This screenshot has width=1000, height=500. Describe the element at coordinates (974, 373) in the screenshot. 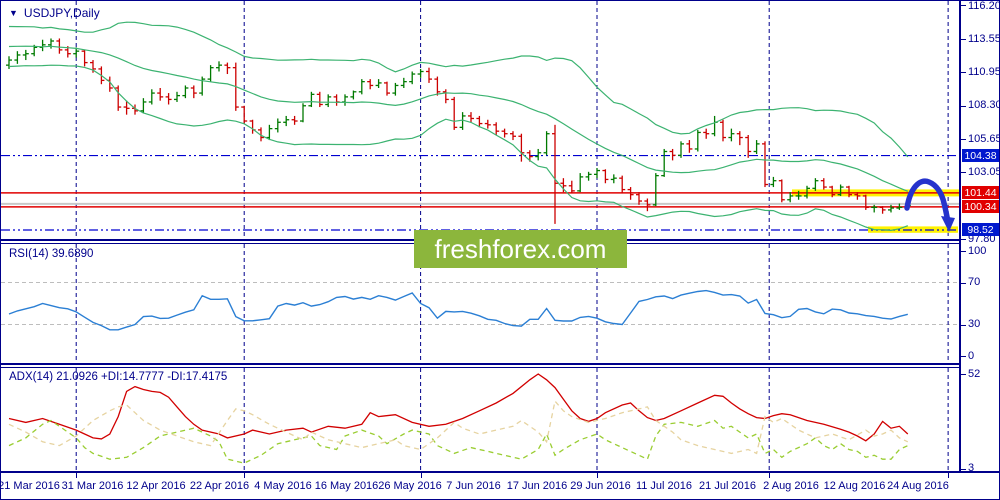

I see `adx-tick-label: 52` at that location.